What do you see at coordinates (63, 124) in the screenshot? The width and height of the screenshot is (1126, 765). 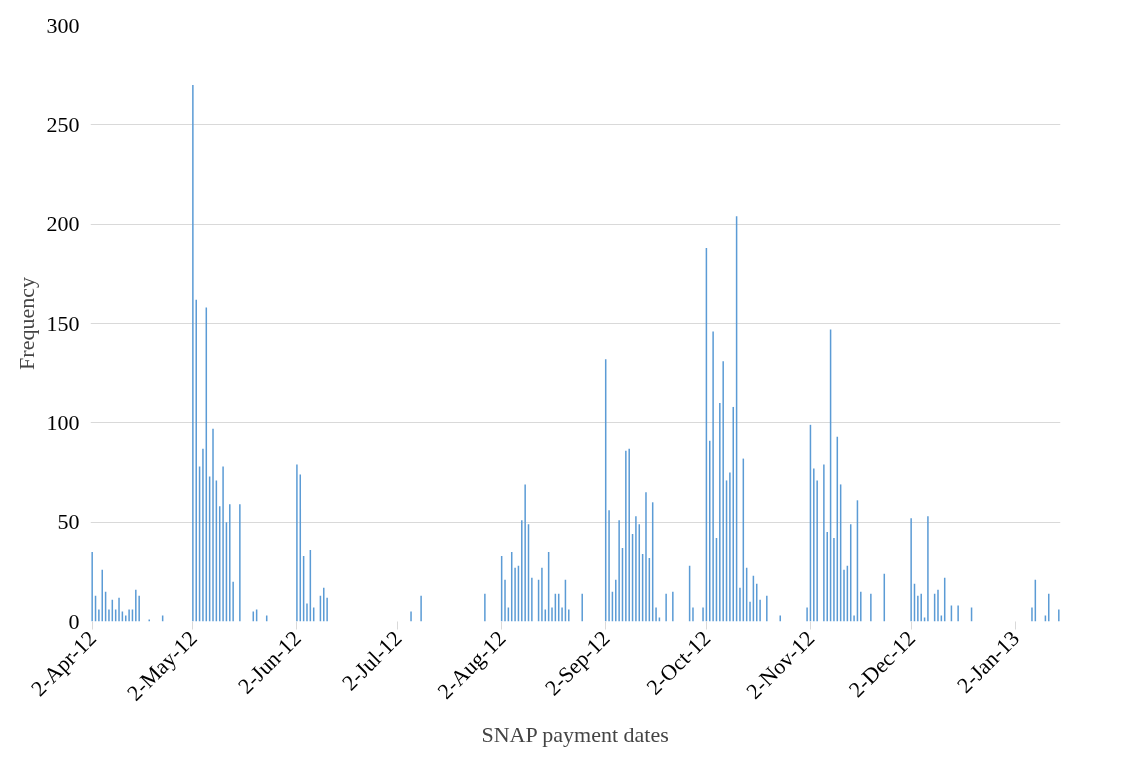 I see `y-tick-label: 250` at bounding box center [63, 124].